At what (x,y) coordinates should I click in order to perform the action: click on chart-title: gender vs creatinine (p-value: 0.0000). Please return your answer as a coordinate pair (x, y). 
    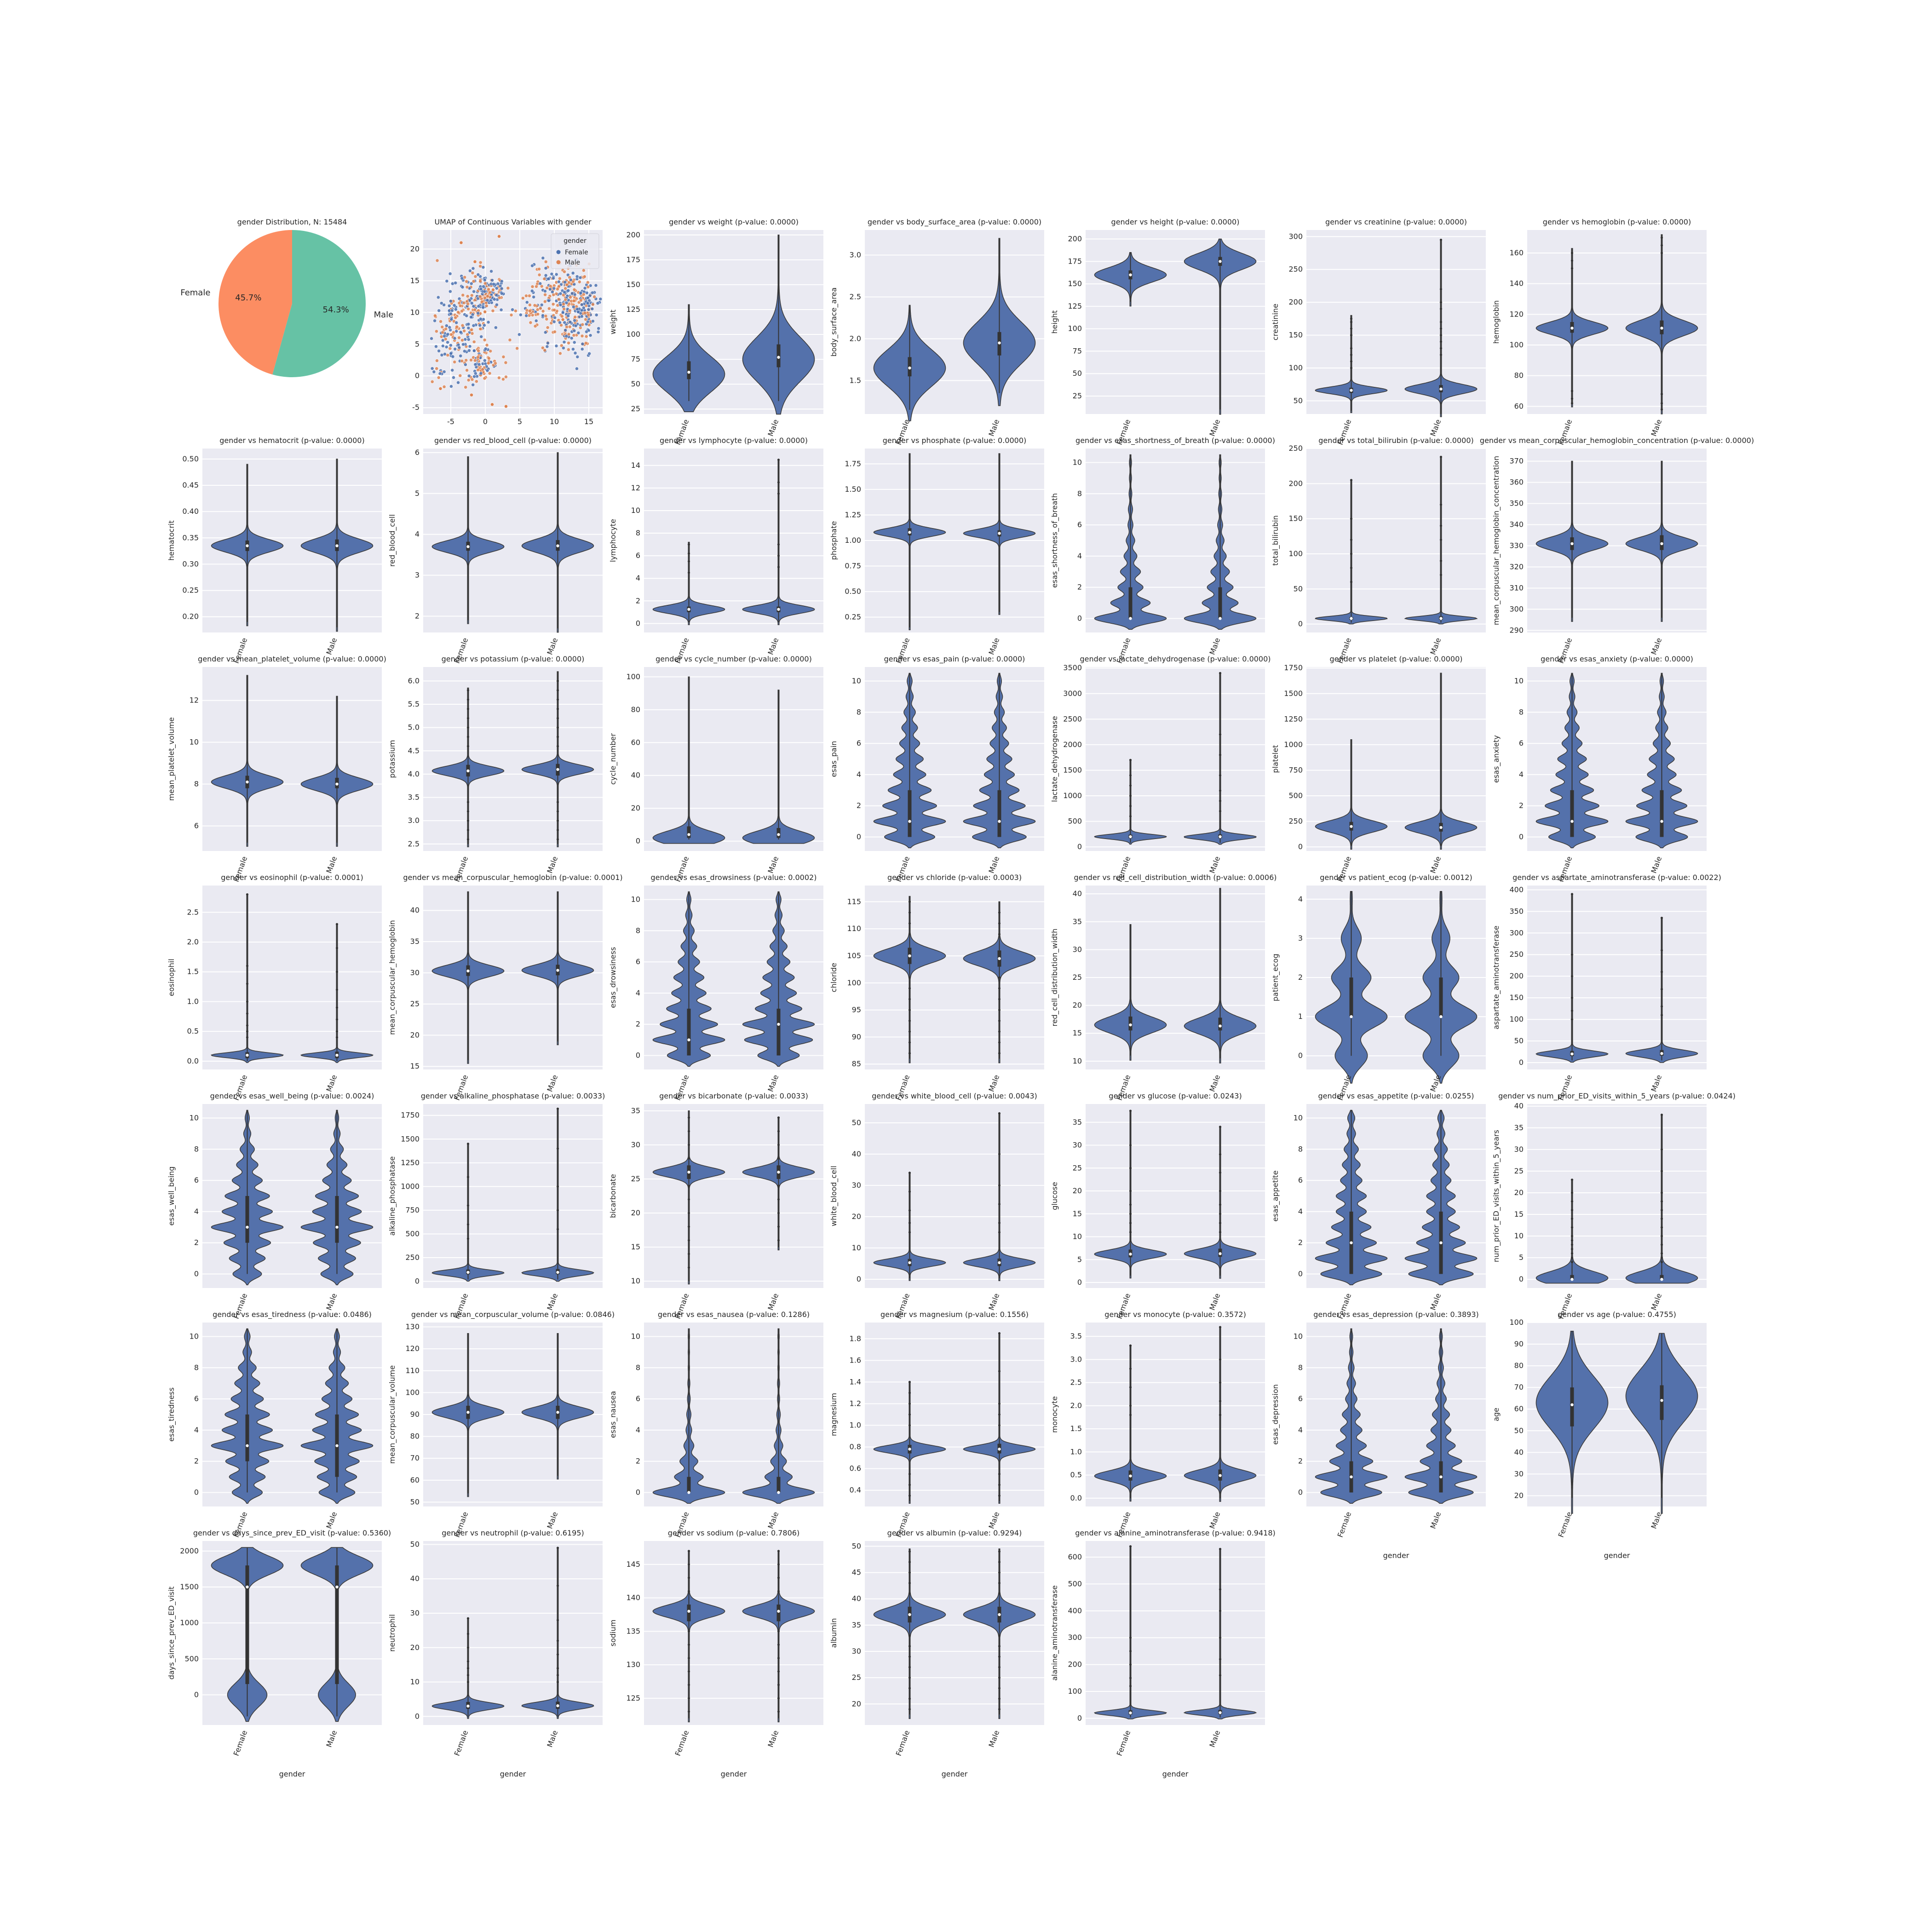
    Looking at the image, I should click on (1396, 222).